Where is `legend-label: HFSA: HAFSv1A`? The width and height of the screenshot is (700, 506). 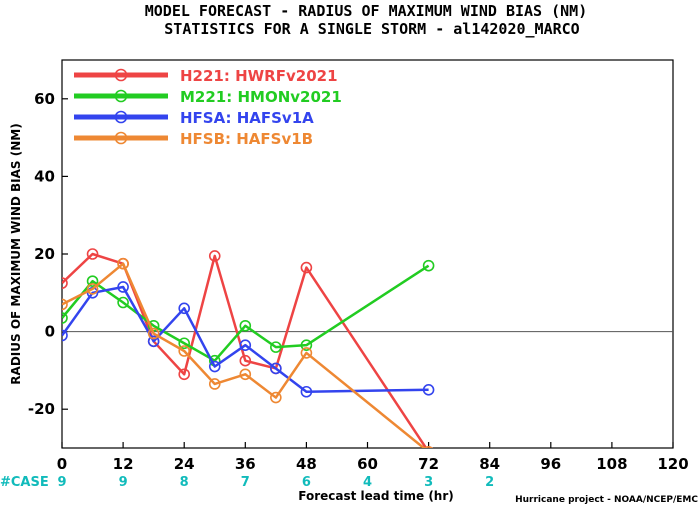
legend-label: HFSA: HAFSv1A is located at coordinates (247, 118).